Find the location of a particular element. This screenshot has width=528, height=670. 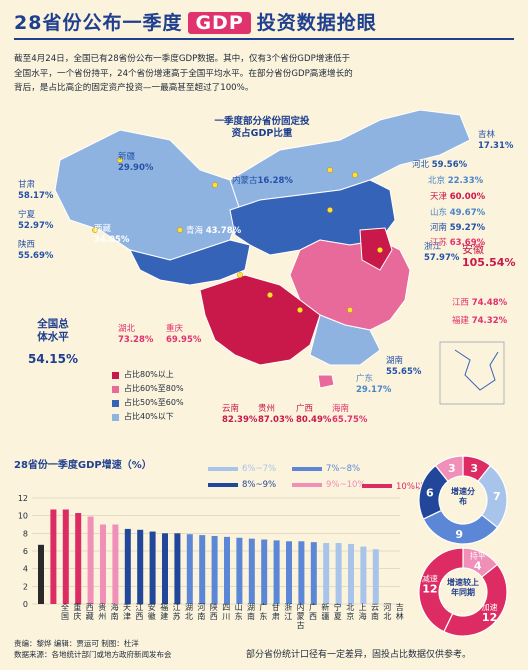

change-center-label: 增速较上年同期 is located at coordinates (463, 587).